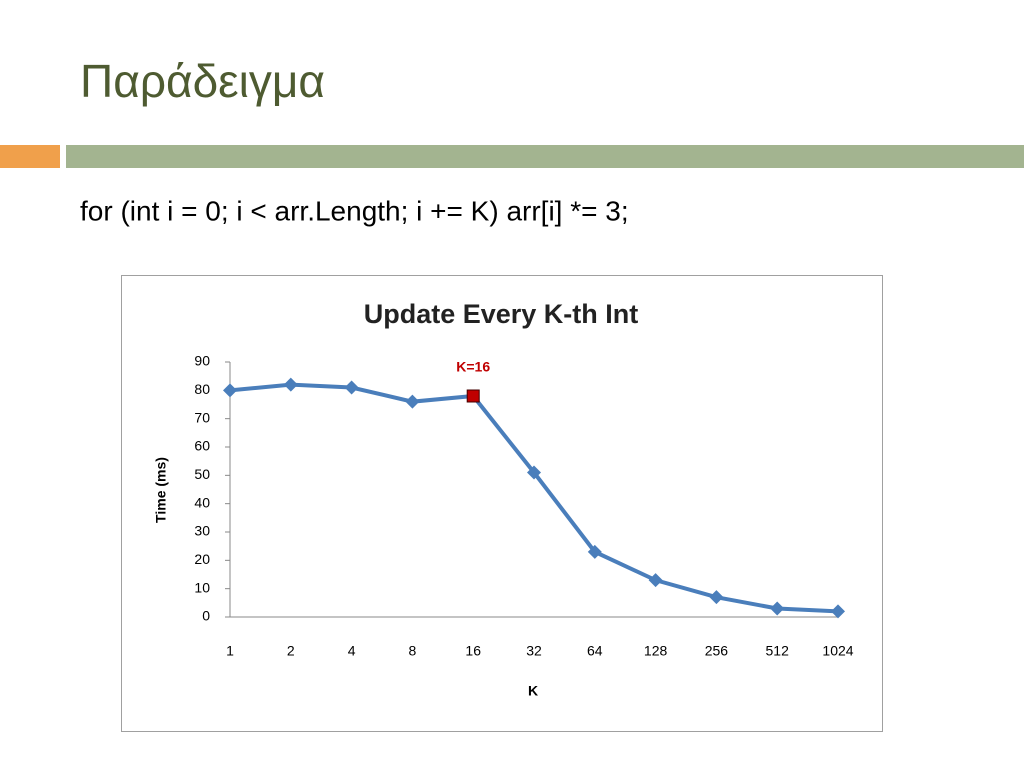 This screenshot has height=773, width=1024. What do you see at coordinates (202, 446) in the screenshot?
I see `y-tick-label: 60` at bounding box center [202, 446].